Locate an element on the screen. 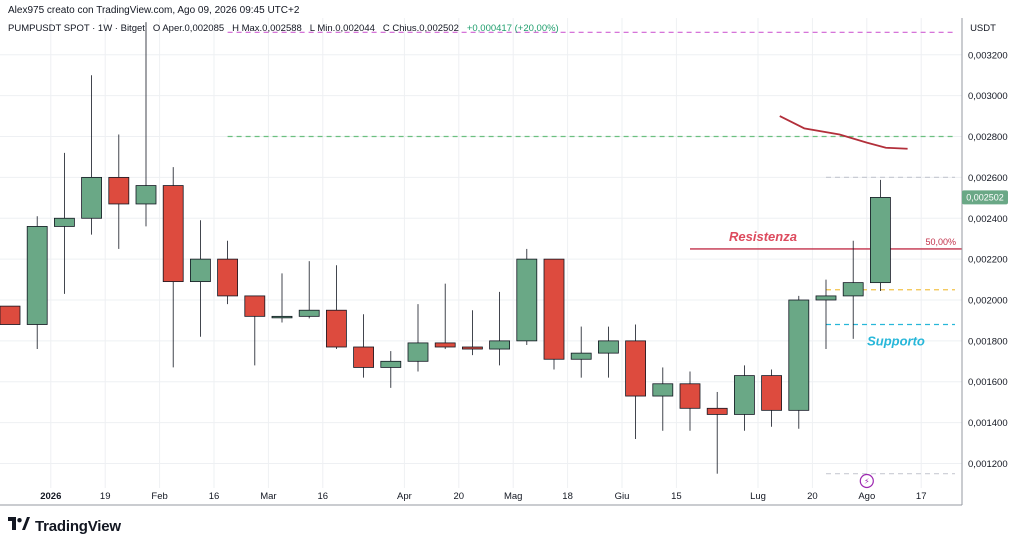 Image resolution: width=1024 pixels, height=546 pixels. lightning-icon: ⚡ is located at coordinates (866, 481).